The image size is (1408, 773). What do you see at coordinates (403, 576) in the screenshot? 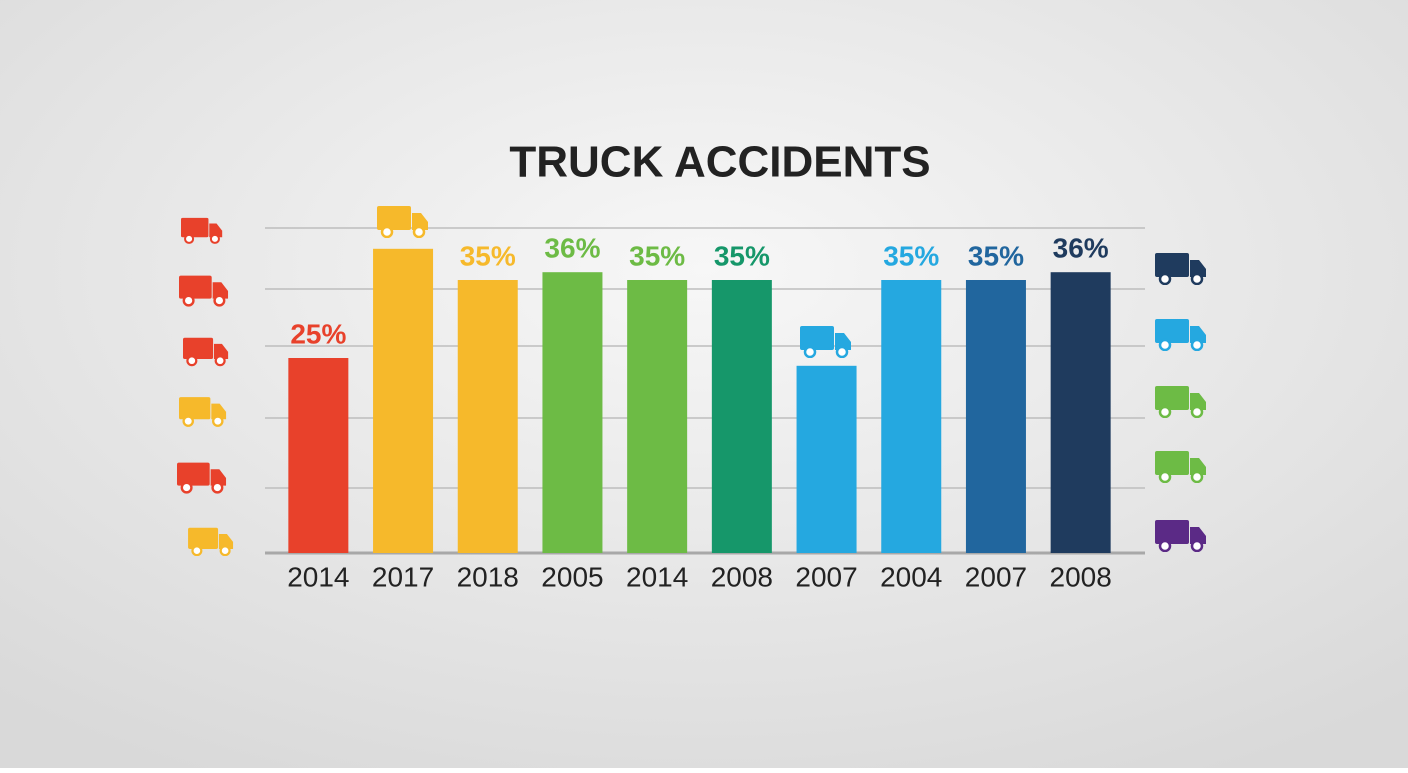
I see `x-tick-label: 2017` at bounding box center [403, 576].